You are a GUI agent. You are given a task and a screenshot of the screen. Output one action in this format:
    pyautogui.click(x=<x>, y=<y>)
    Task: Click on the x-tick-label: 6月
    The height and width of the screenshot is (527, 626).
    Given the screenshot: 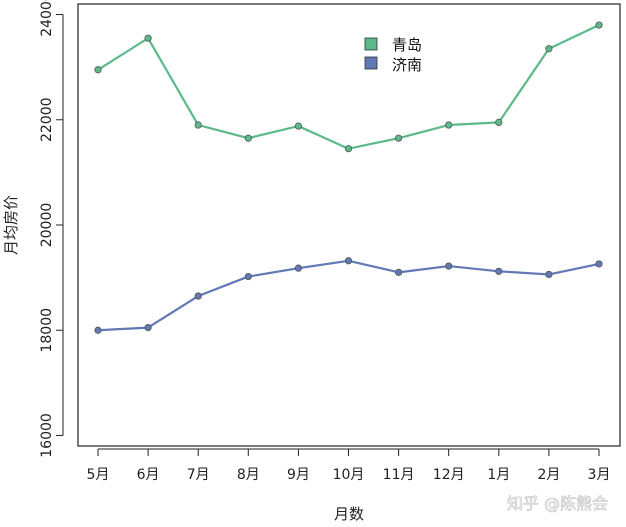 What is the action you would take?
    pyautogui.click(x=148, y=475)
    